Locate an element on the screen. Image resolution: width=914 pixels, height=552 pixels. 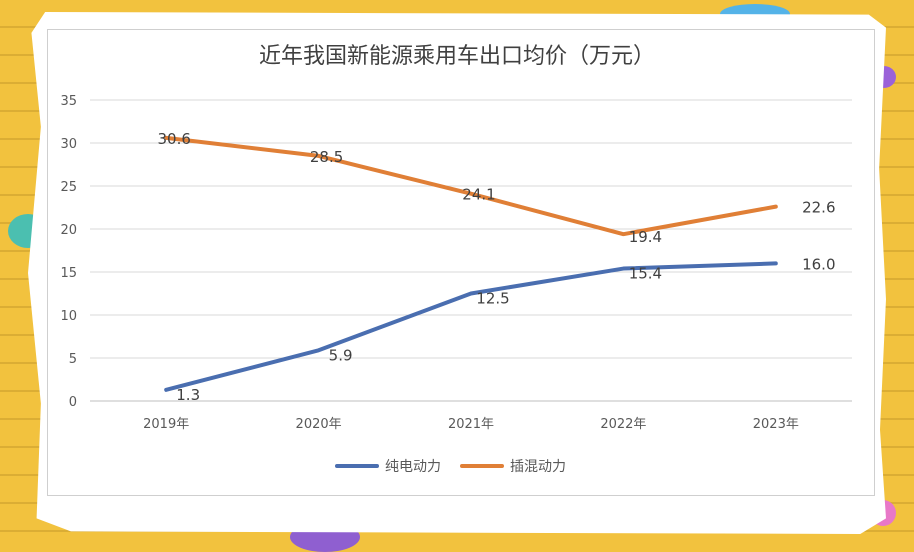
x-axis-ticks: 2019年 2020年 2021年 2022年 2023年 is located at coordinates (471, 424).